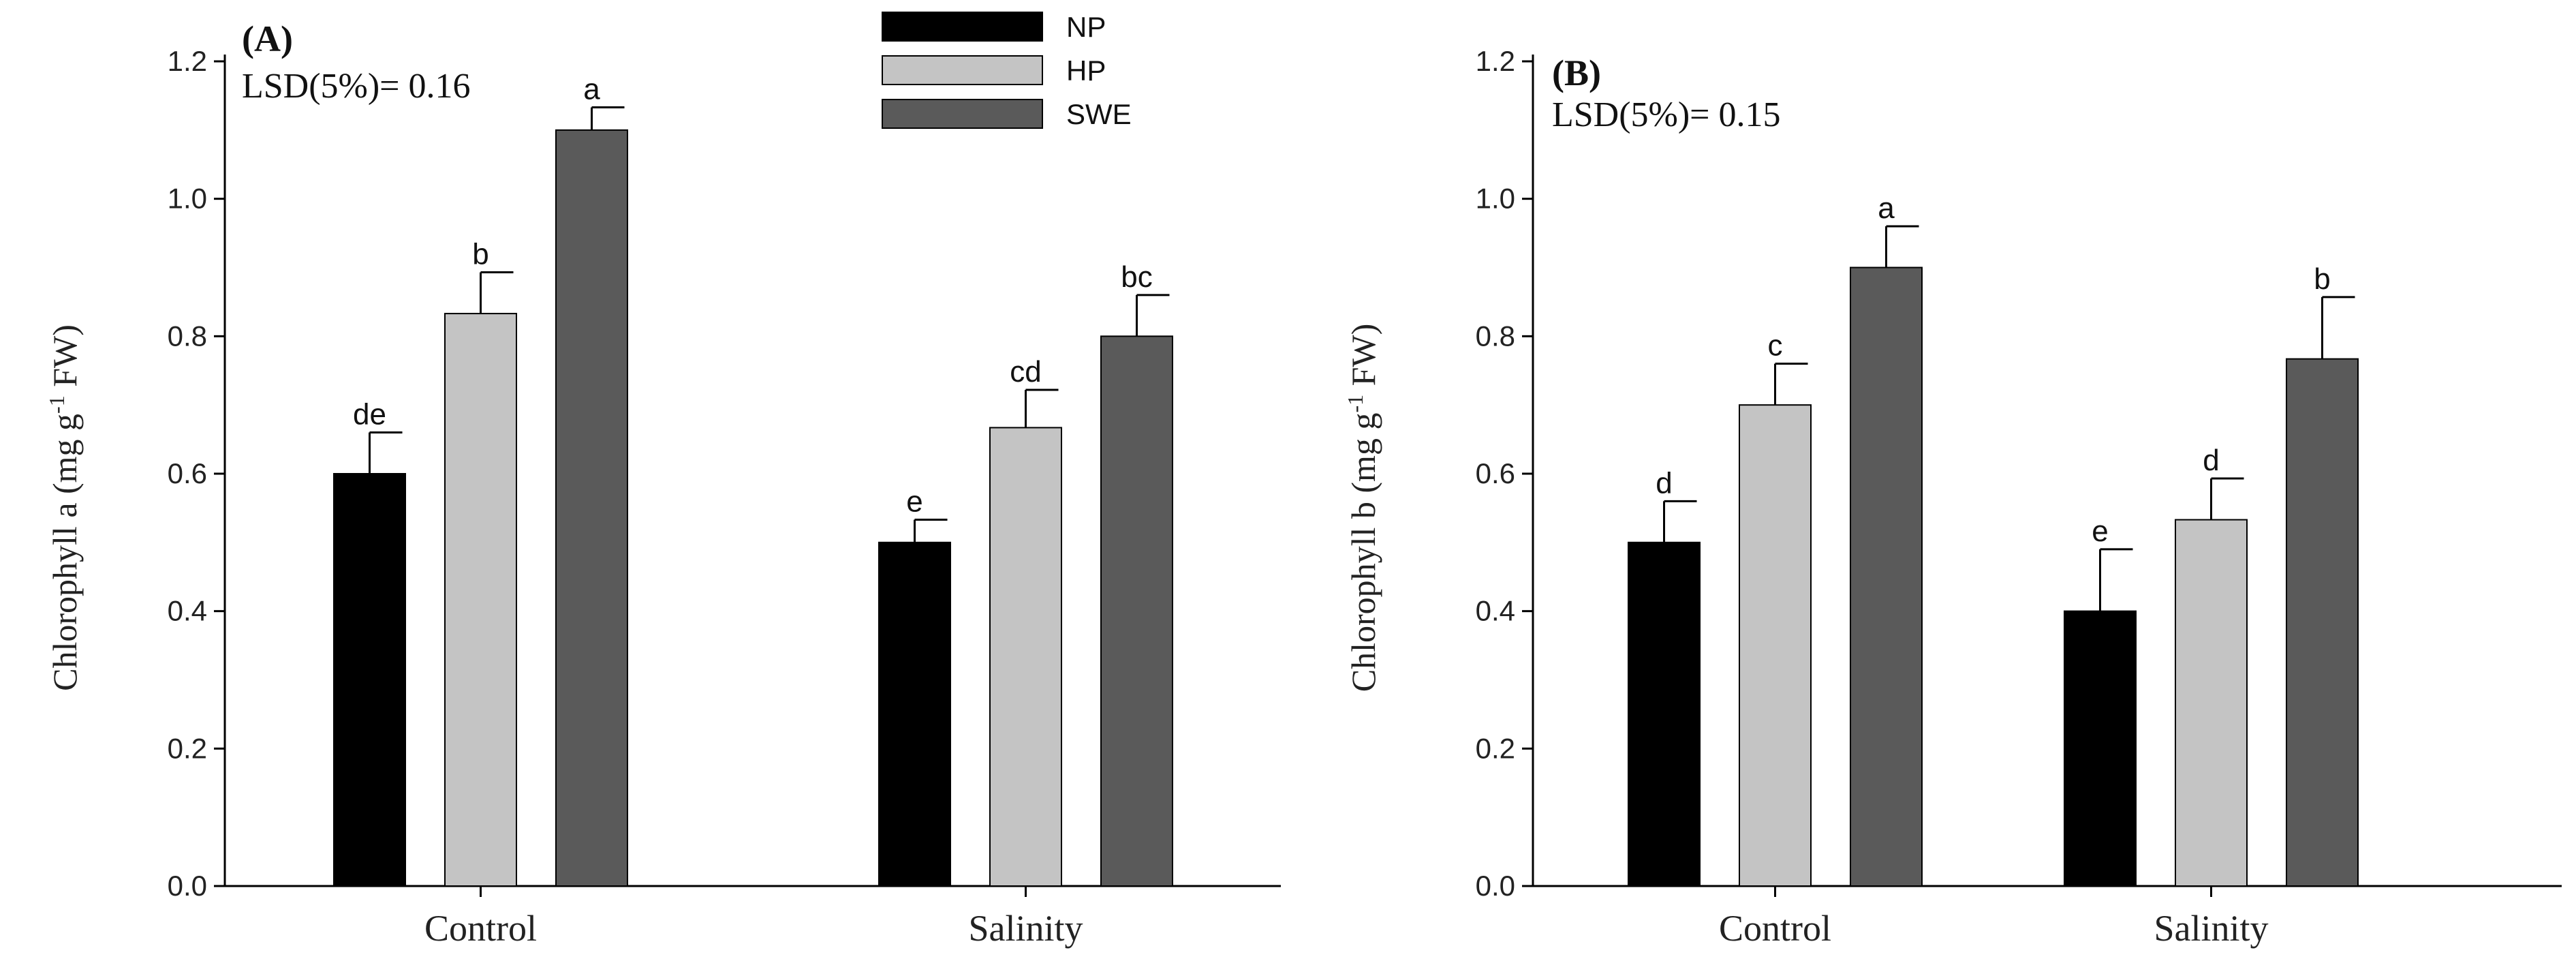 The height and width of the screenshot is (961, 2576). Describe the element at coordinates (963, 27) in the screenshot. I see `legend-swatch-np` at that location.